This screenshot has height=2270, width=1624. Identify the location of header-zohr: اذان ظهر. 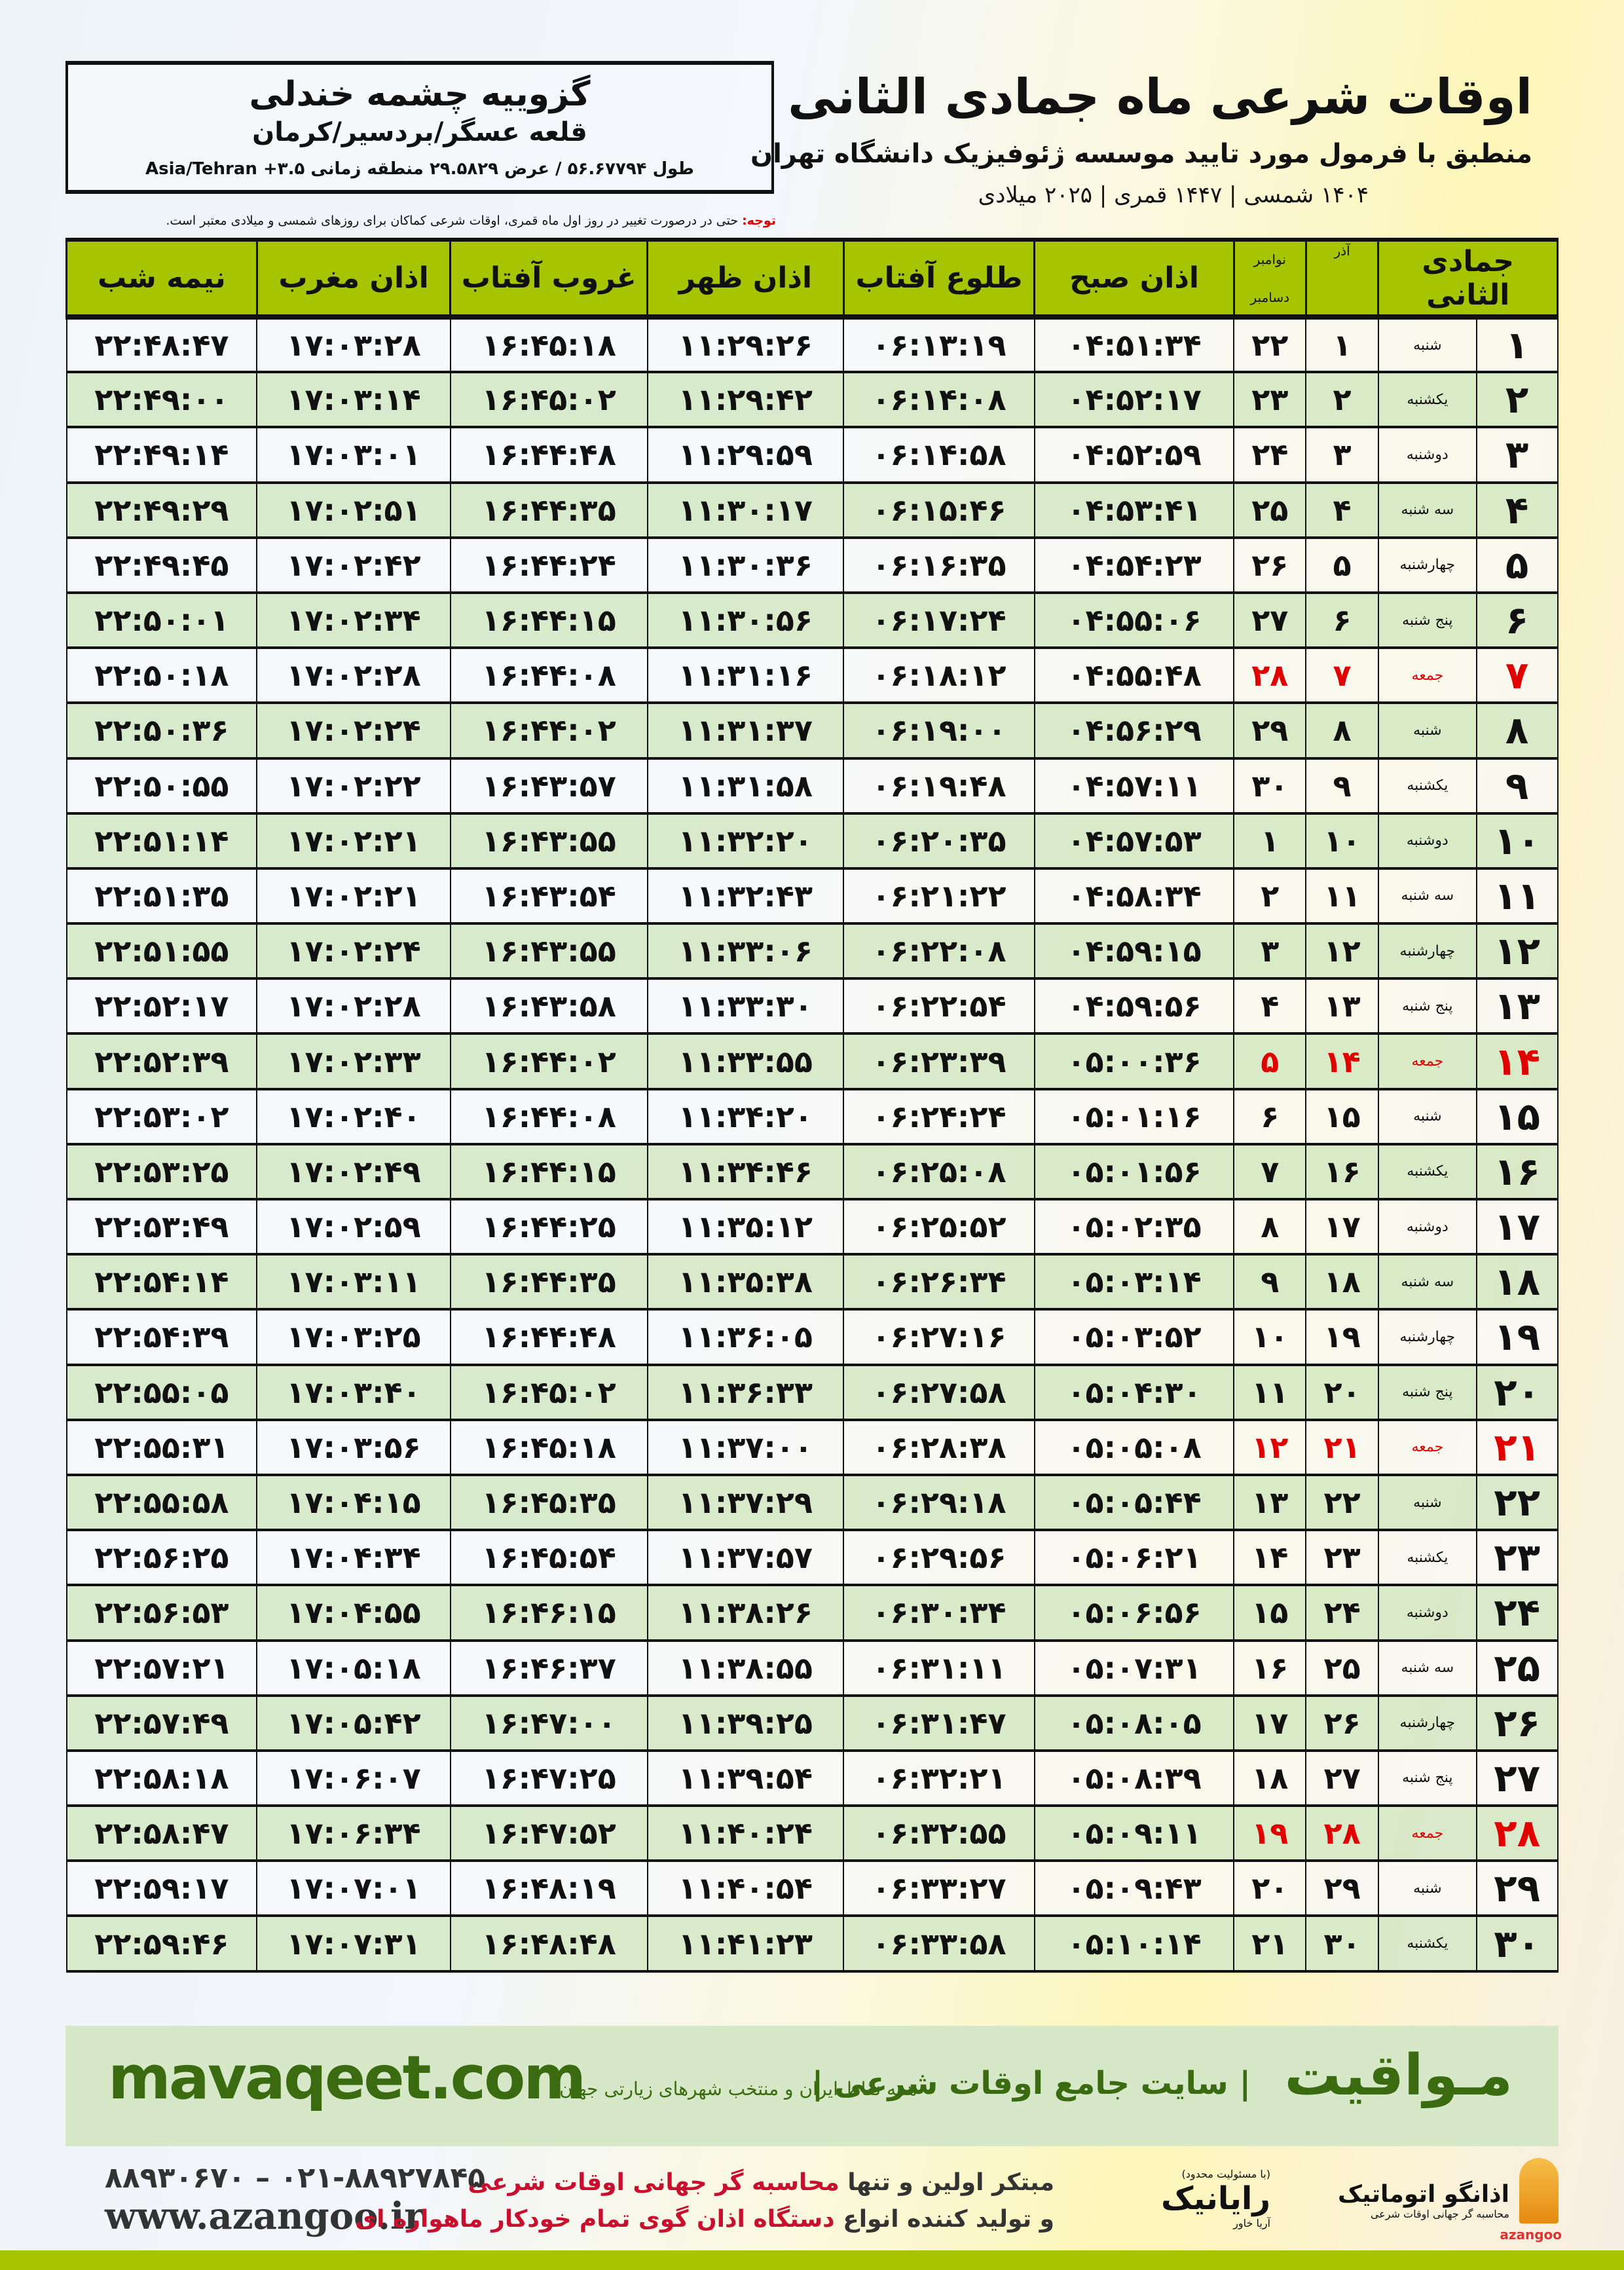
(745, 279).